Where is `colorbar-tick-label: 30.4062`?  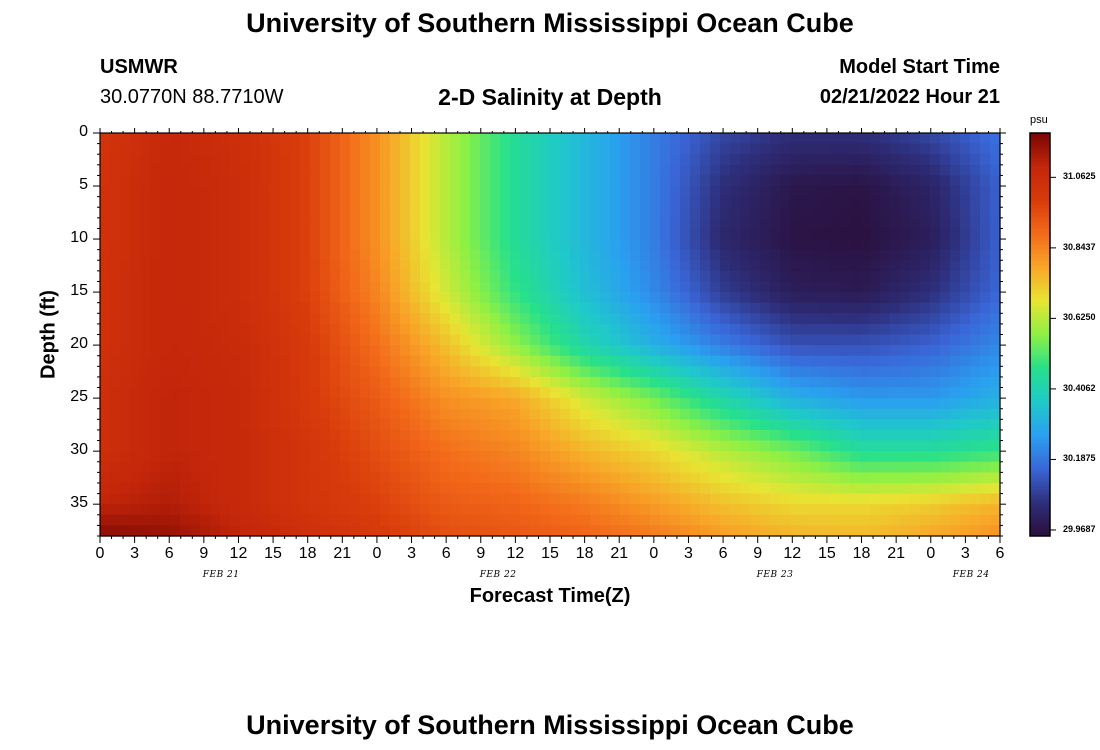
colorbar-tick-label: 30.4062 is located at coordinates (1079, 387).